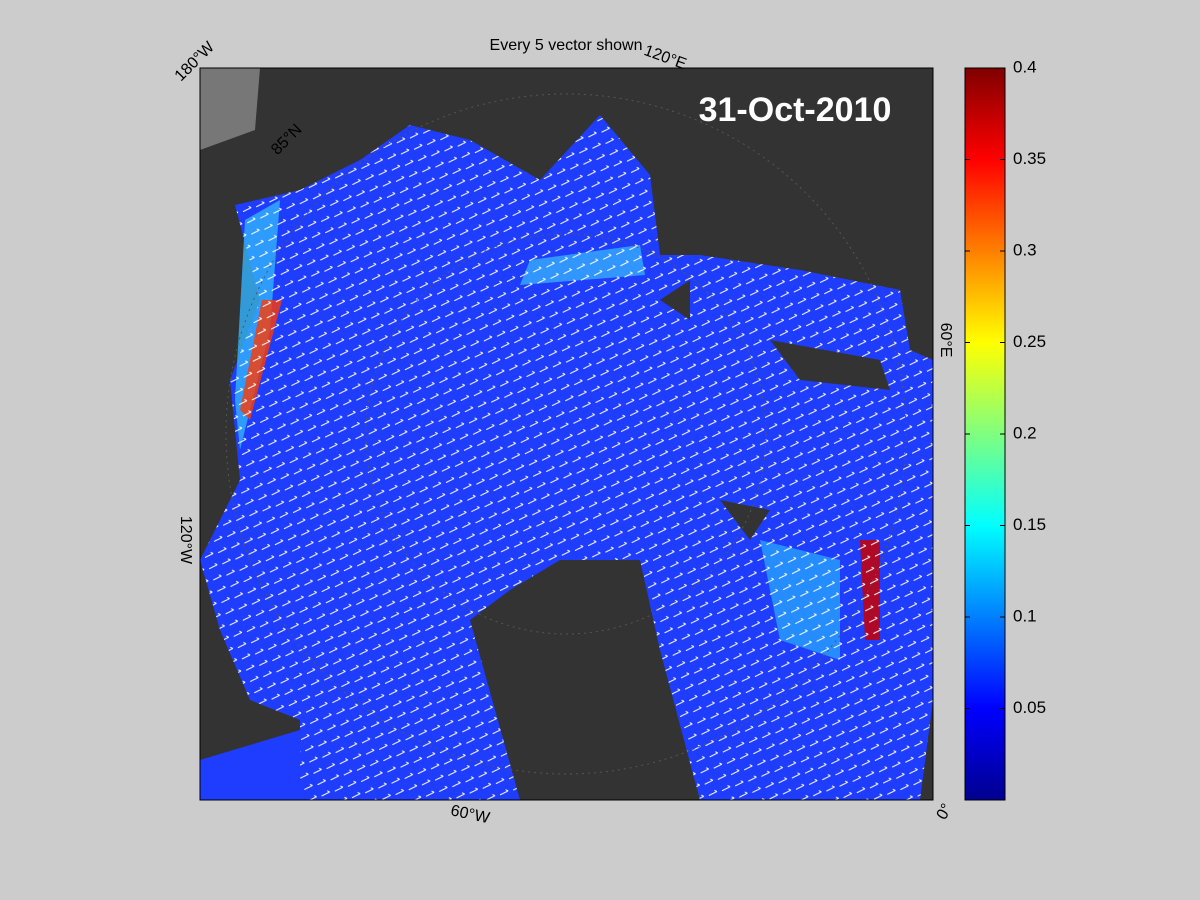  I want to click on colorbar-tick-label: 0.25, so click(1029, 341).